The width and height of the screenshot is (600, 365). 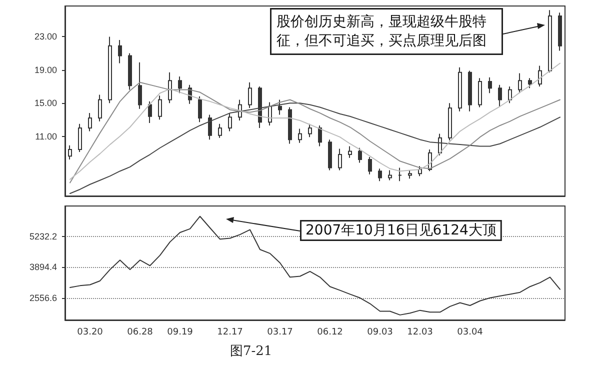 What do you see at coordinates (140, 333) in the screenshot?
I see `x-tick-label: 06.28` at bounding box center [140, 333].